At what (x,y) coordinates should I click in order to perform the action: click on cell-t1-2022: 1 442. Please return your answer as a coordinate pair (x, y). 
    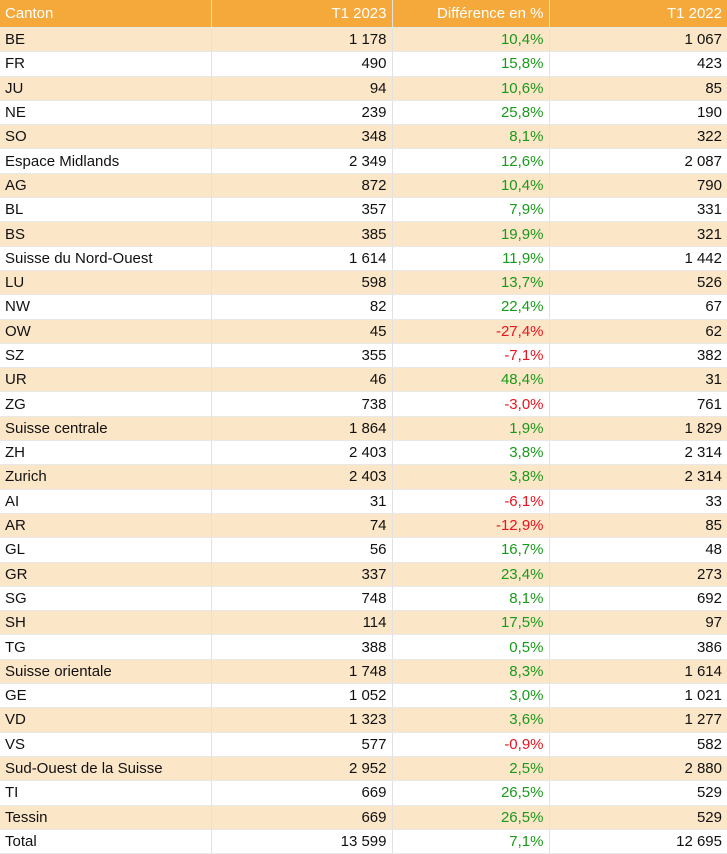
    Looking at the image, I should click on (638, 258).